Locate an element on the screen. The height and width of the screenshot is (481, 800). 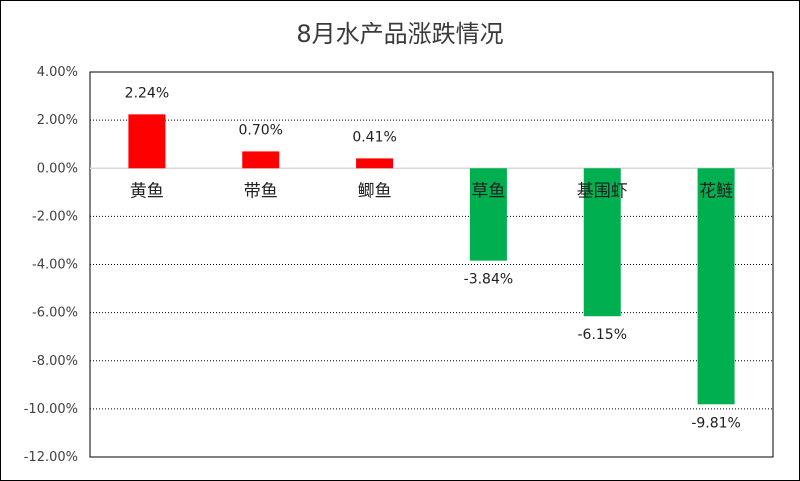
data-label: 0.70% is located at coordinates (261, 130).